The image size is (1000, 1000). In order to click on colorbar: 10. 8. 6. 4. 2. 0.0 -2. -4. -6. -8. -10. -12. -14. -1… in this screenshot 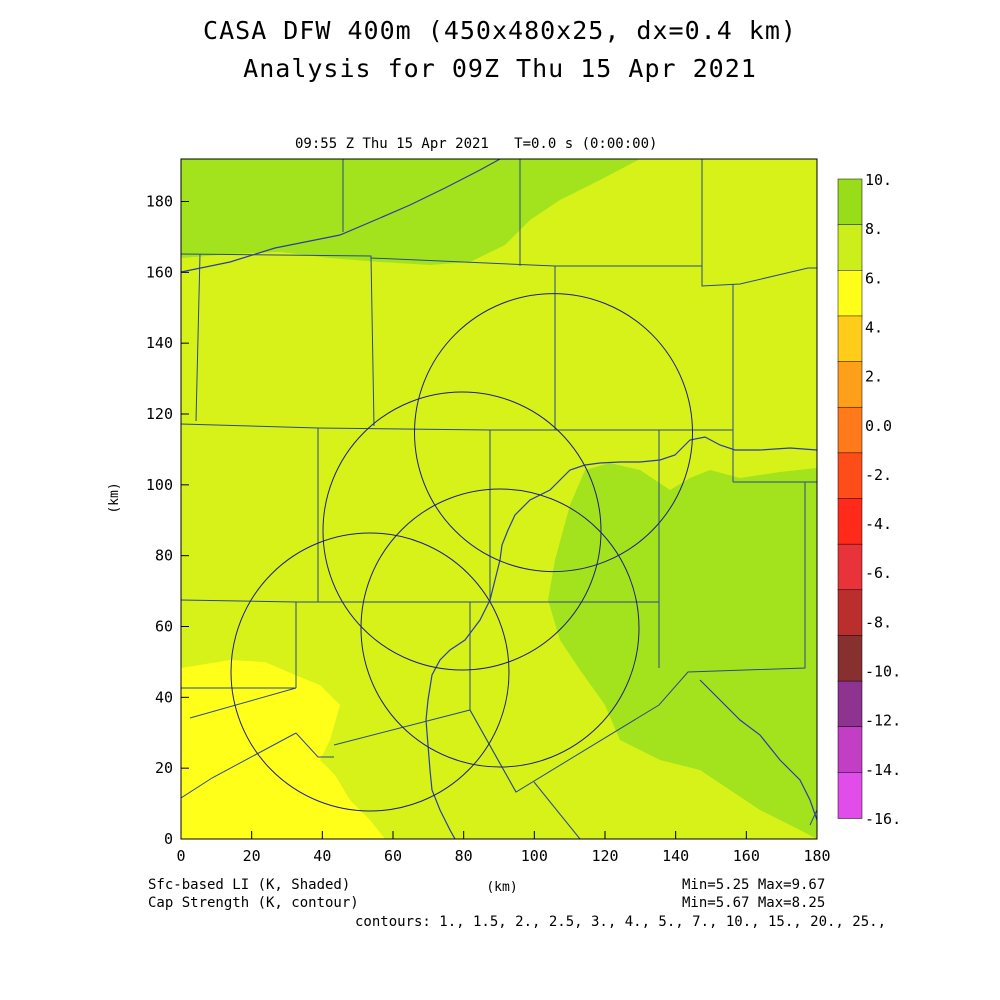, I will do `click(869, 499)`.